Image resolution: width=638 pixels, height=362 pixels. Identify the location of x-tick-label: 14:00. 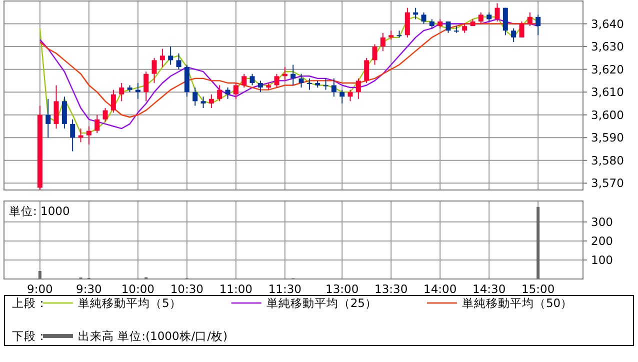
(440, 289).